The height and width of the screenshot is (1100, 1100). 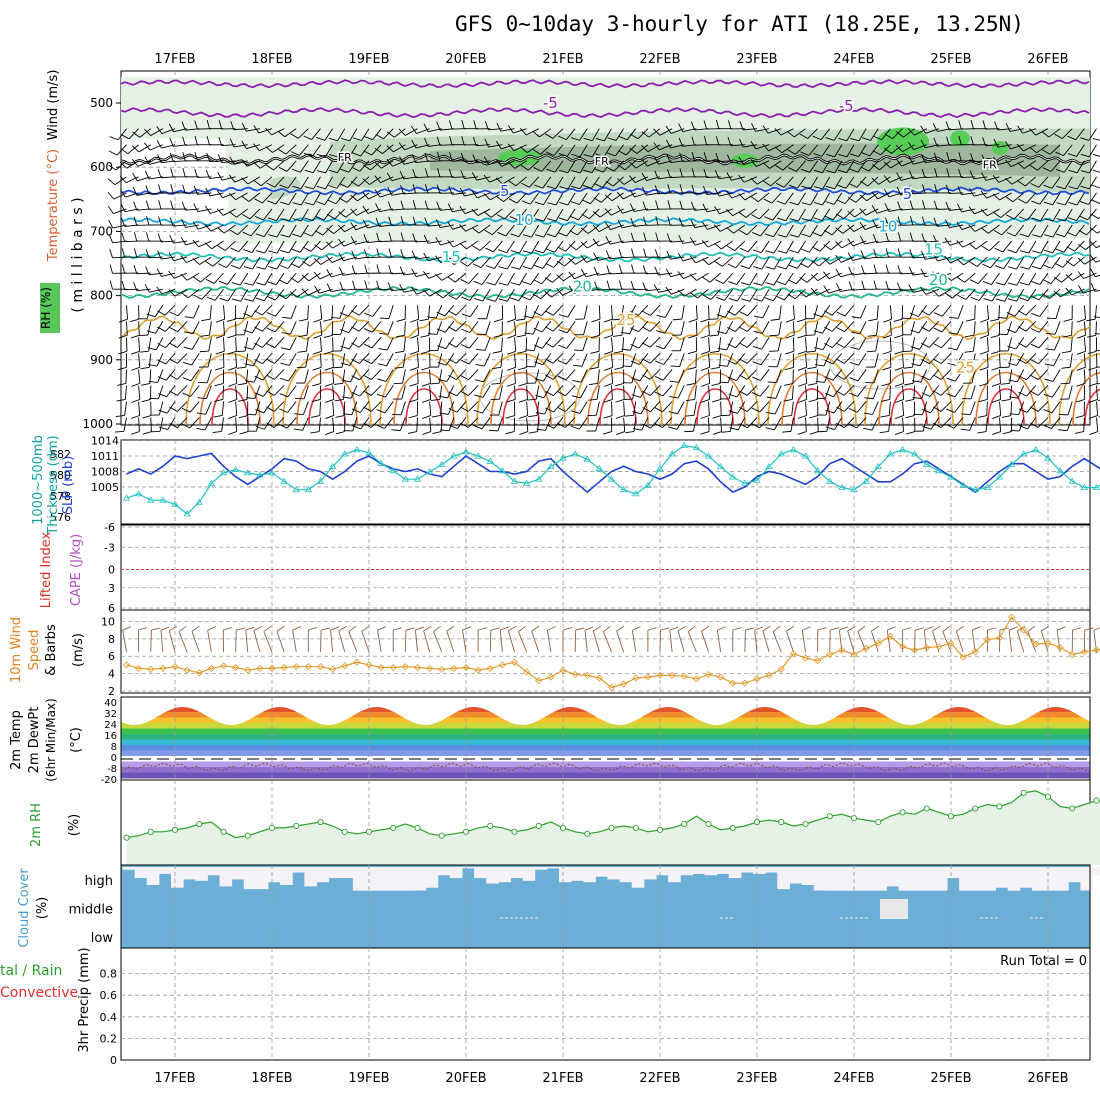 I want to click on temp-color-band, so click(x=605, y=710).